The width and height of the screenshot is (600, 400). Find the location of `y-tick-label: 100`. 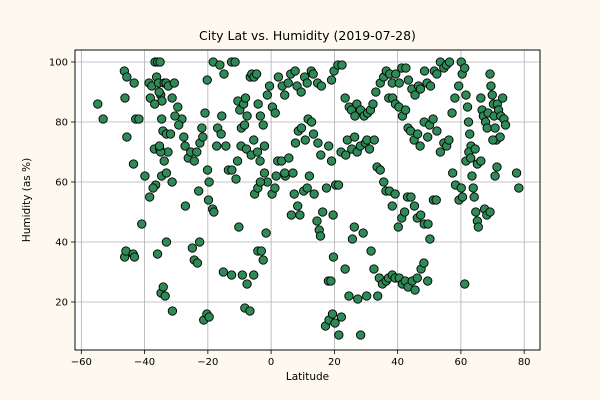

y-tick-label: 100 is located at coordinates (58, 63).